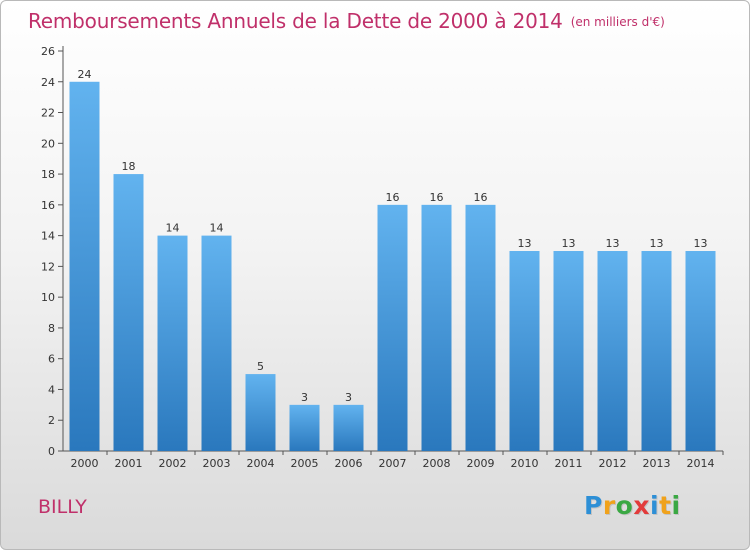  What do you see at coordinates (48, 297) in the screenshot?
I see `y-tick-label: 10` at bounding box center [48, 297].